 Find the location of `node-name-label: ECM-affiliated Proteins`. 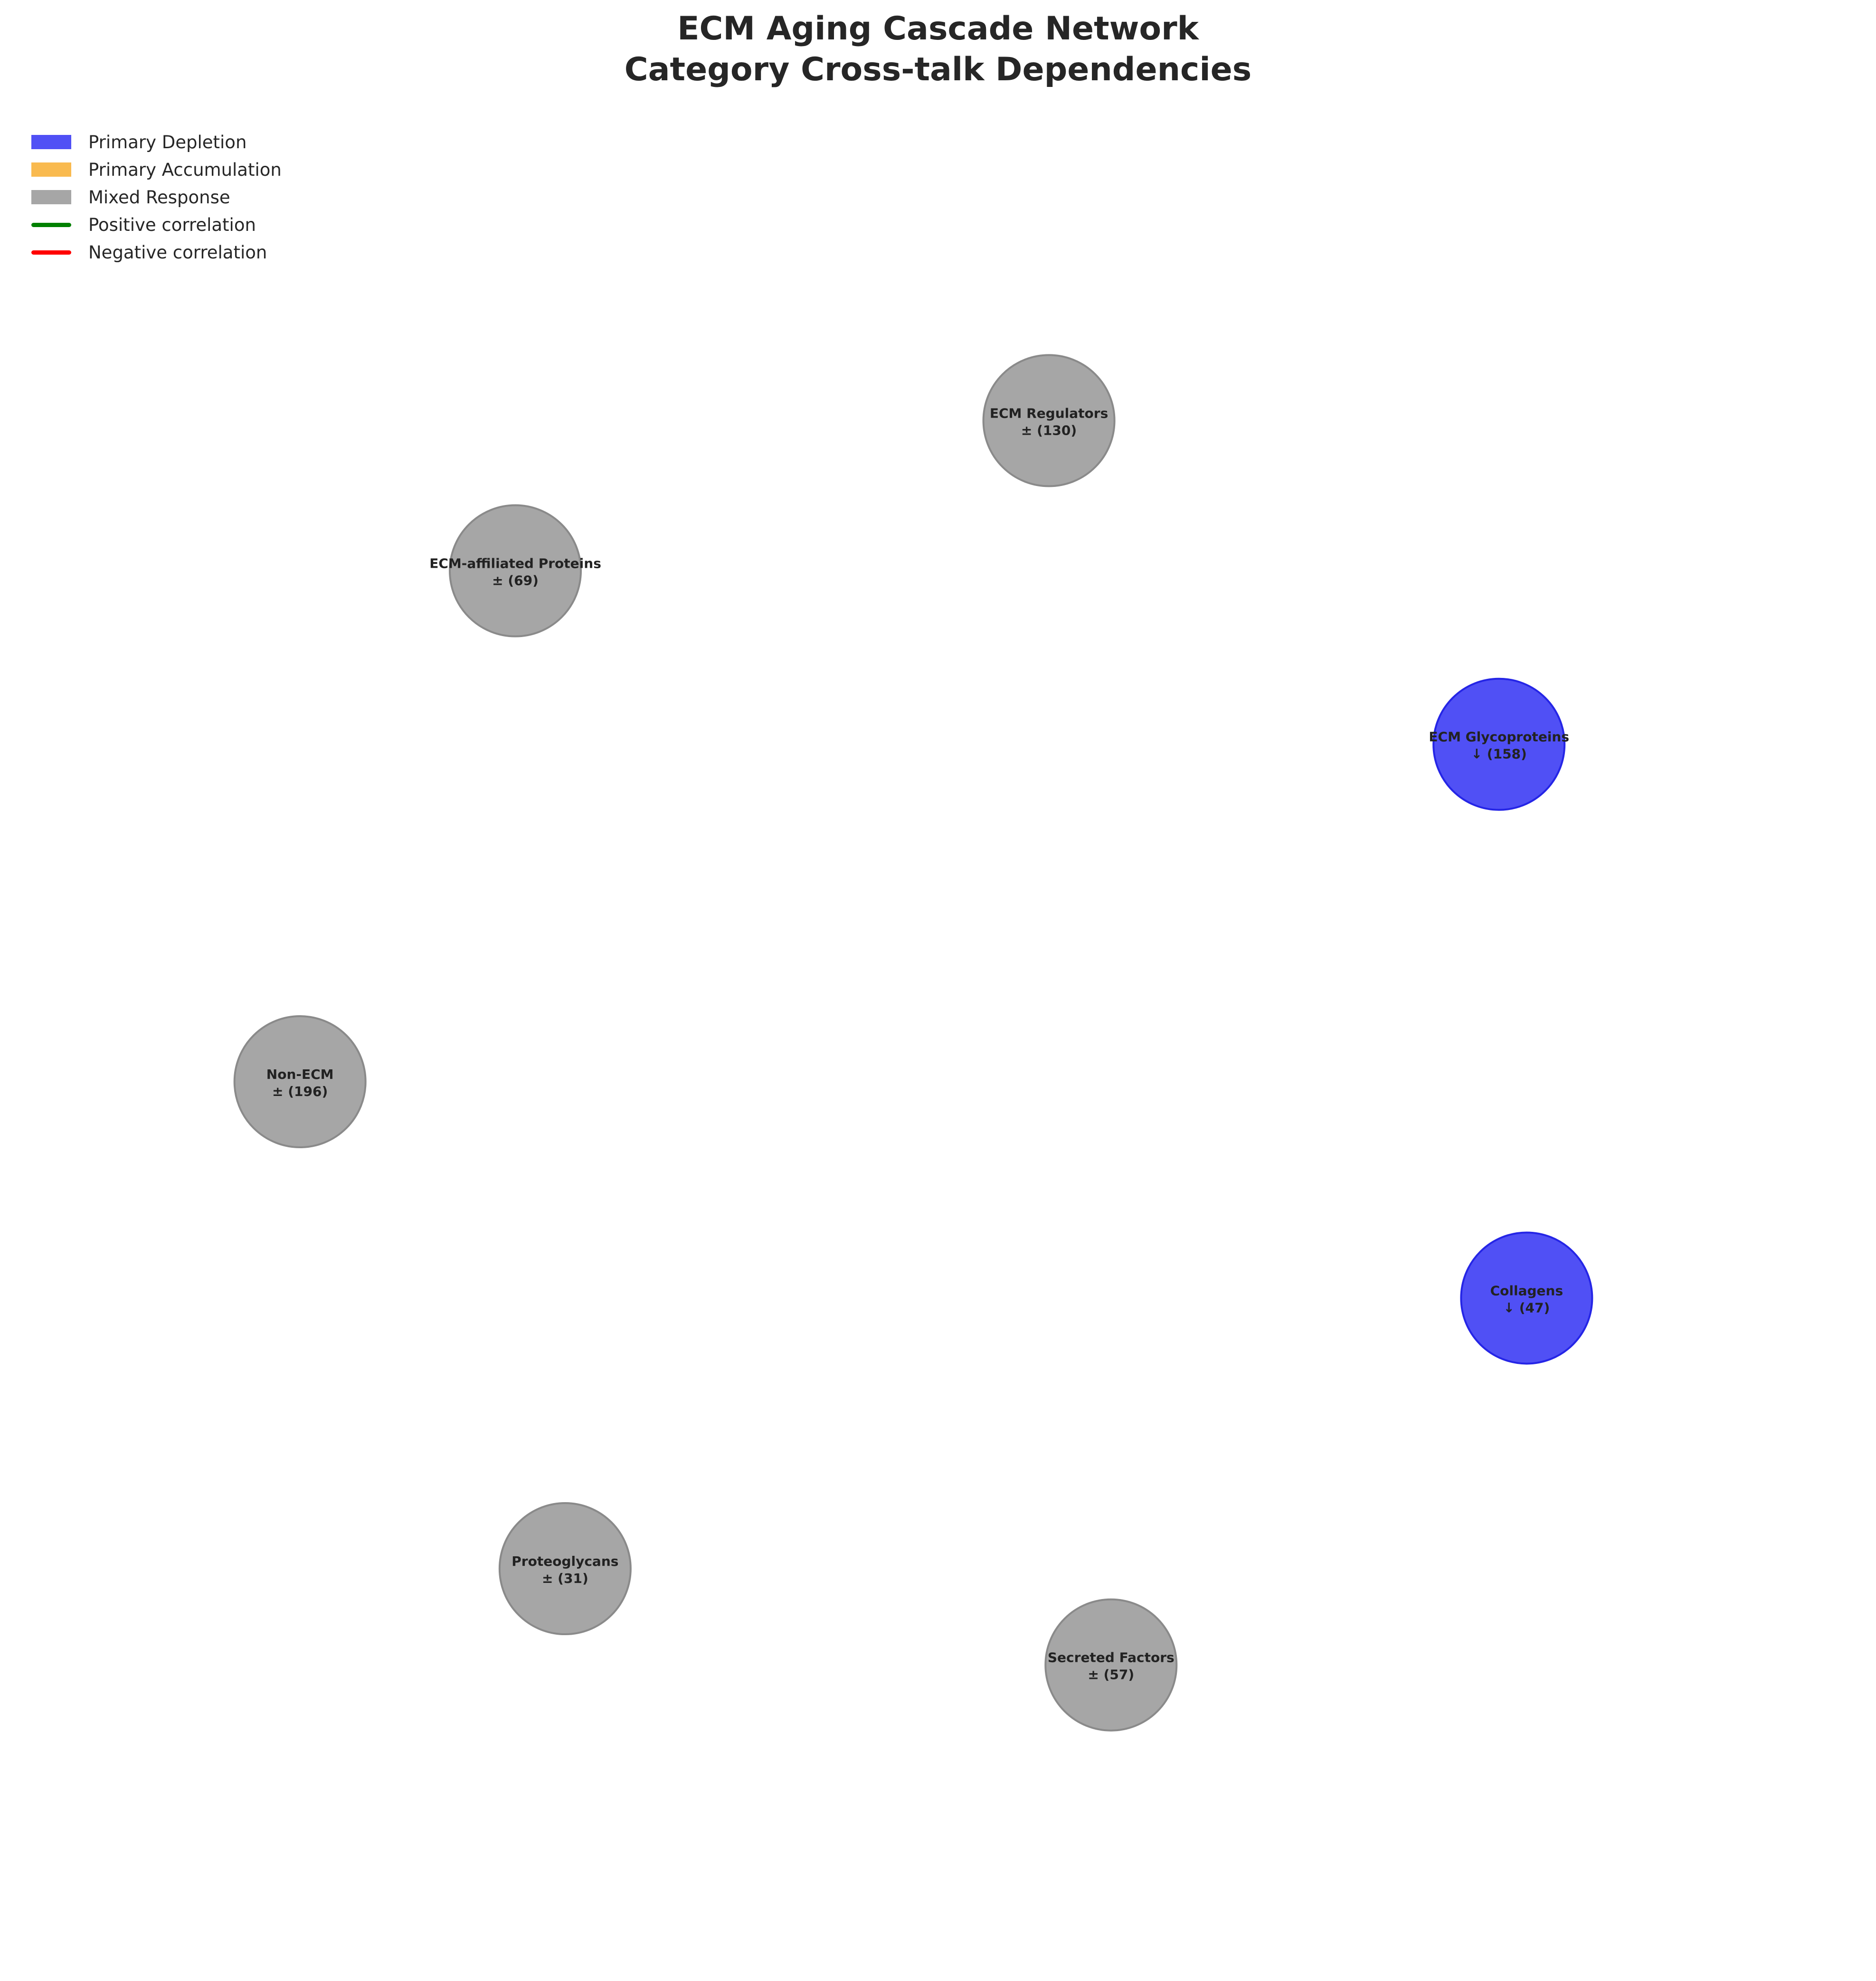

node-name-label: ECM-affiliated Proteins is located at coordinates (515, 563).